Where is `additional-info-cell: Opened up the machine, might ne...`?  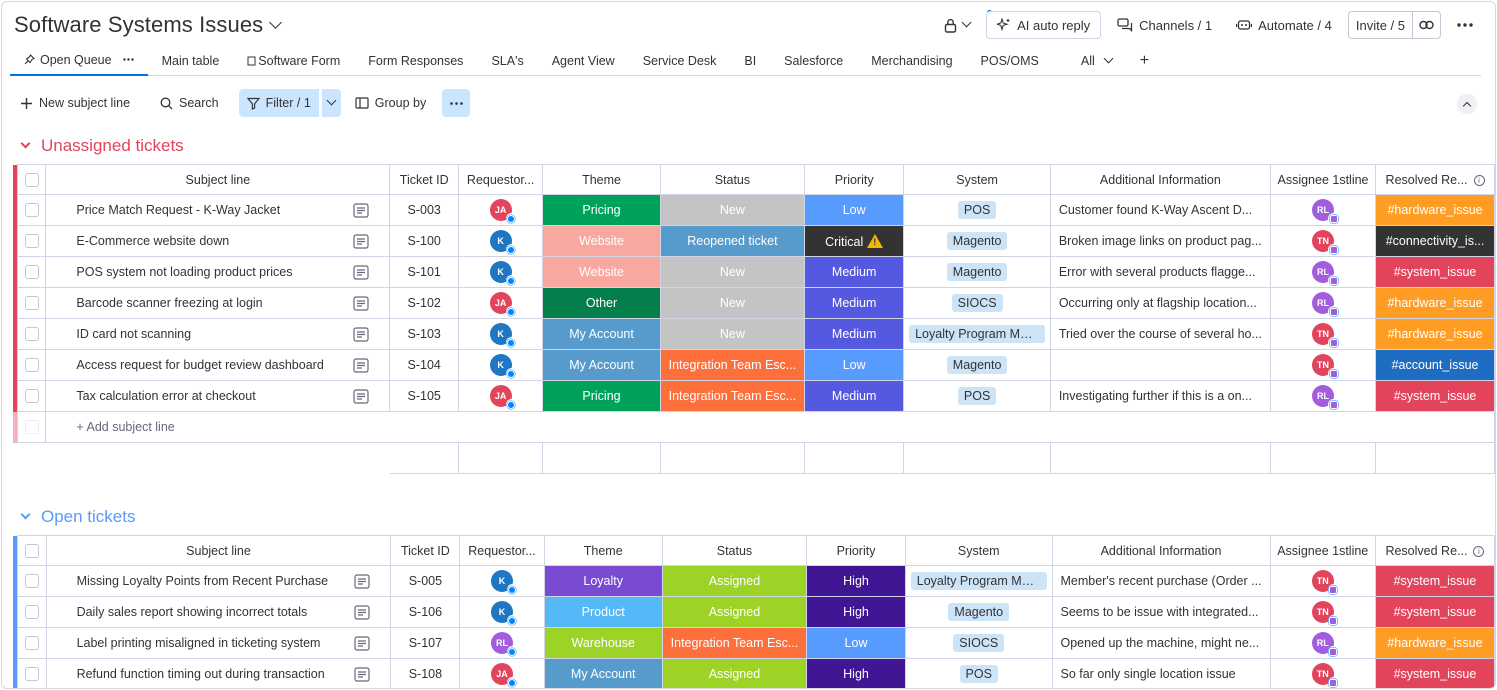 additional-info-cell: Opened up the machine, might ne... is located at coordinates (1161, 643).